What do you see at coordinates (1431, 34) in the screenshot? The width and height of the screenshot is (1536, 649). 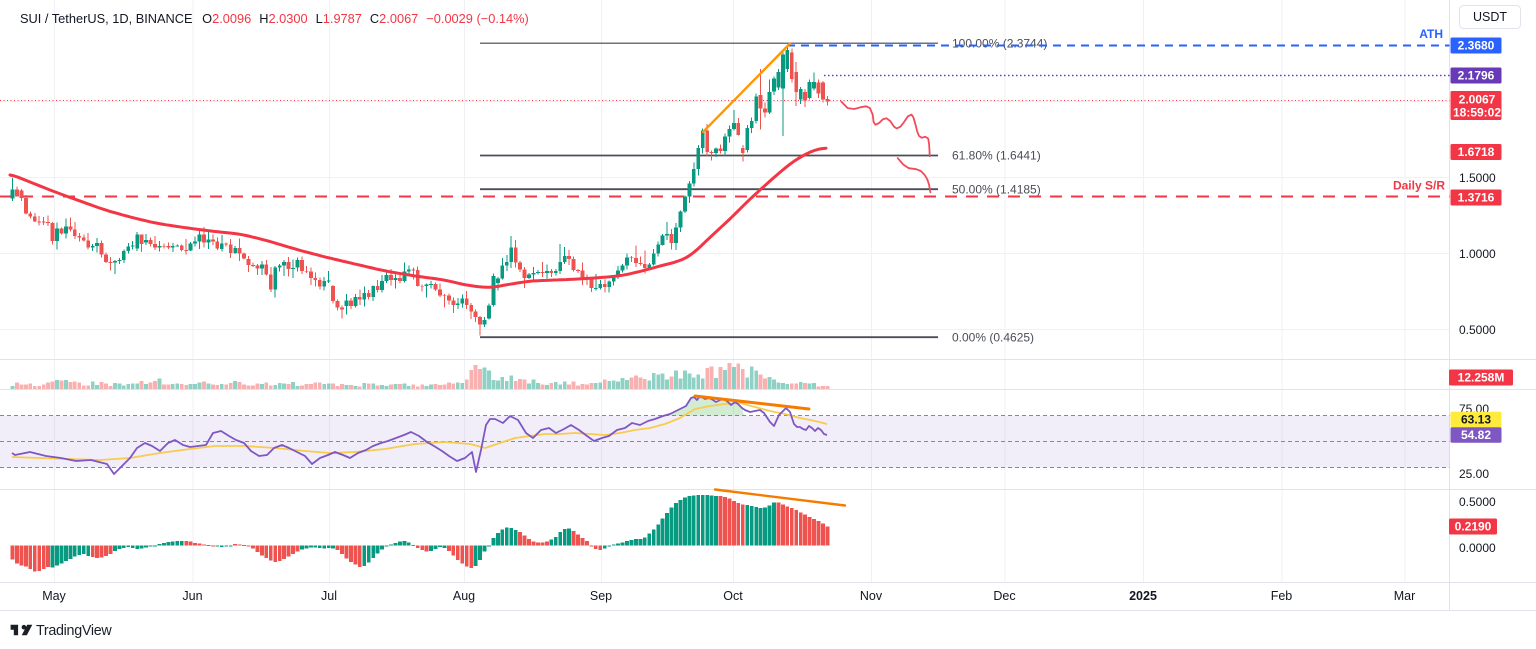 I see `svg-text: ATH` at bounding box center [1431, 34].